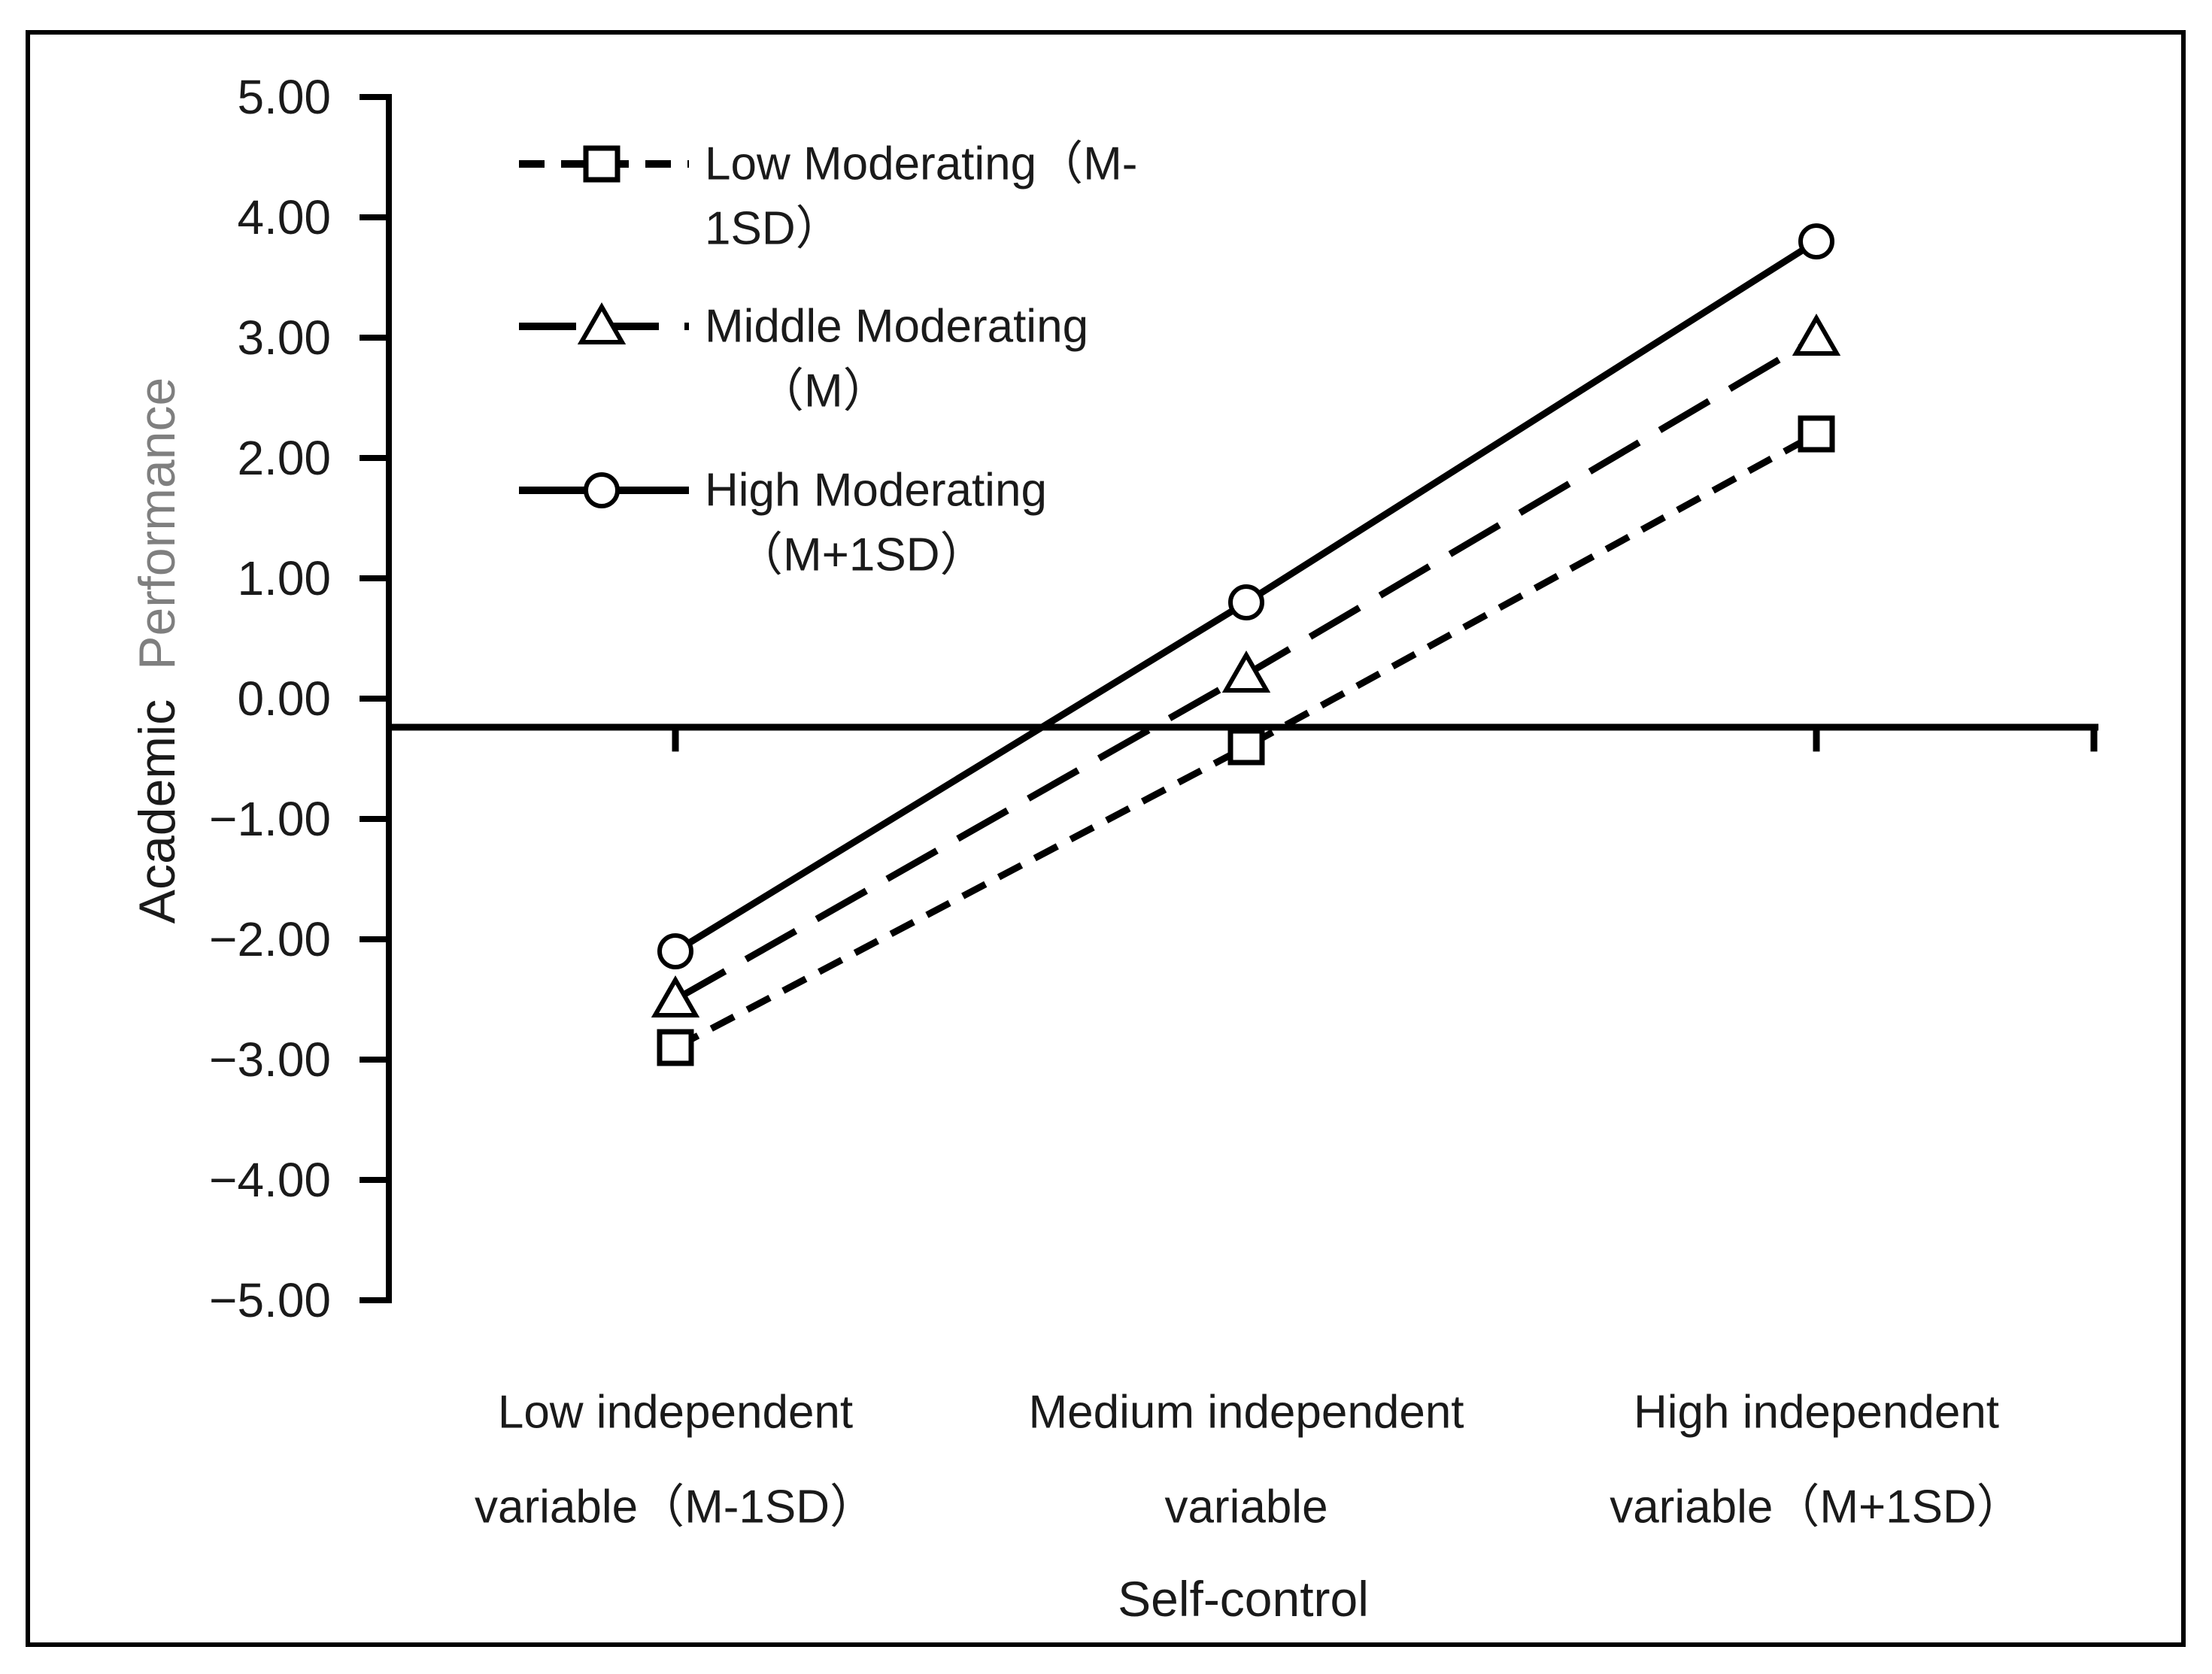  Describe the element at coordinates (284, 217) in the screenshot. I see `y-tick-label: 4.00` at that location.